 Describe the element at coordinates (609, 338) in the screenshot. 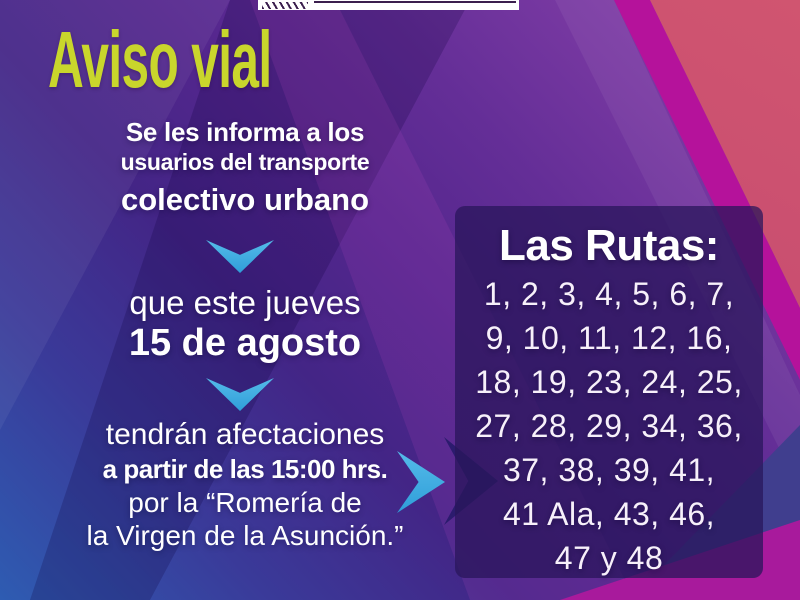

I see `routes-line: 9, 10, 11, 12, 16,` at that location.